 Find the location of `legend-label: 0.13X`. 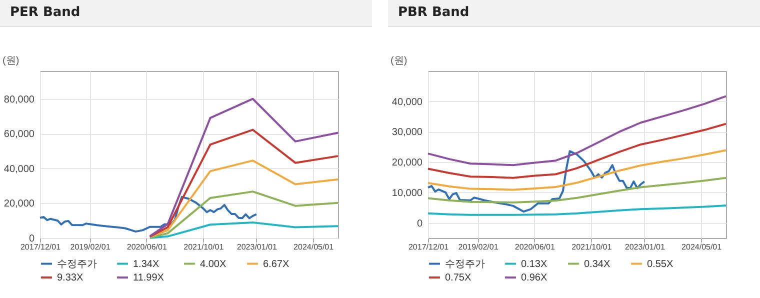

legend-label: 0.13X is located at coordinates (534, 264).